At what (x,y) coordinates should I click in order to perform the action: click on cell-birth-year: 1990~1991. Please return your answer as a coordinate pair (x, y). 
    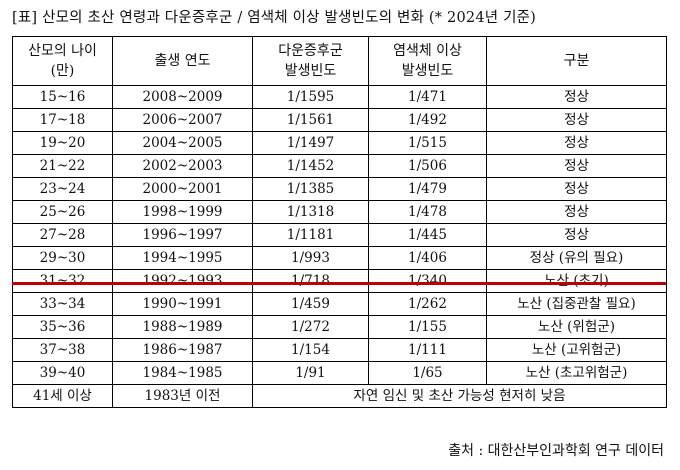
    Looking at the image, I should click on (182, 304).